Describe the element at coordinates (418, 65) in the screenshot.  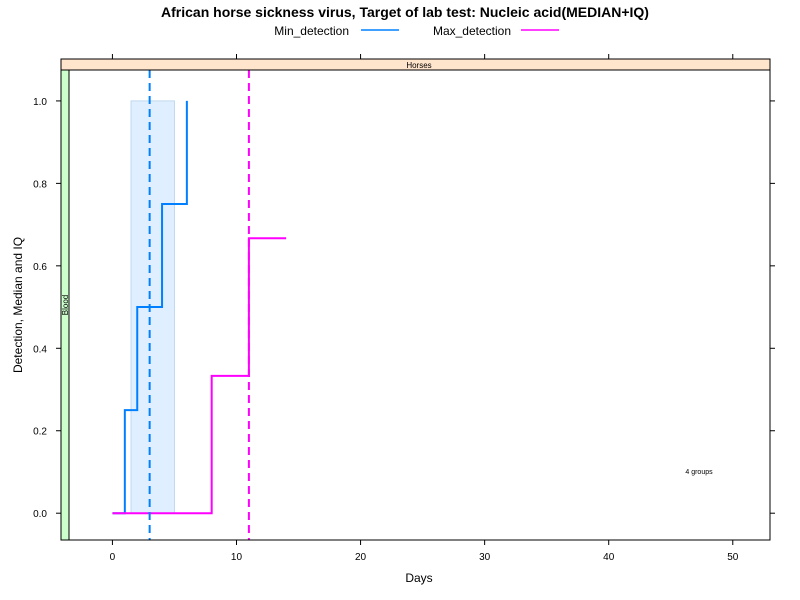
I see `strip-top-label: Horses` at that location.